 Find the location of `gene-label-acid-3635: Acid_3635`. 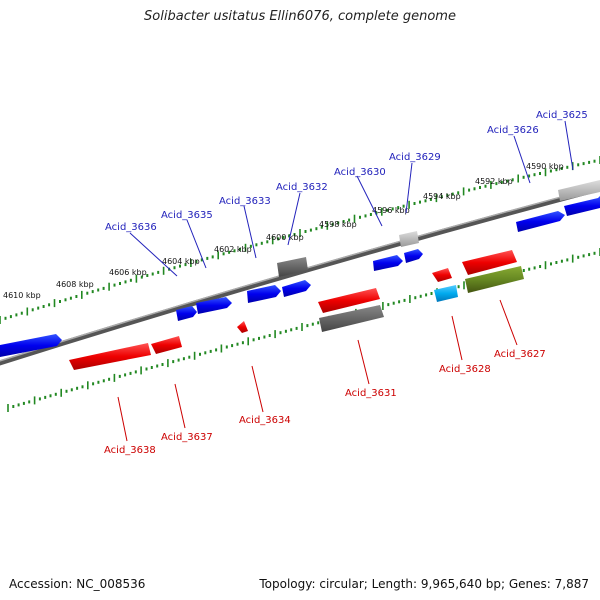

gene-label-acid-3635: Acid_3635 is located at coordinates (187, 215).